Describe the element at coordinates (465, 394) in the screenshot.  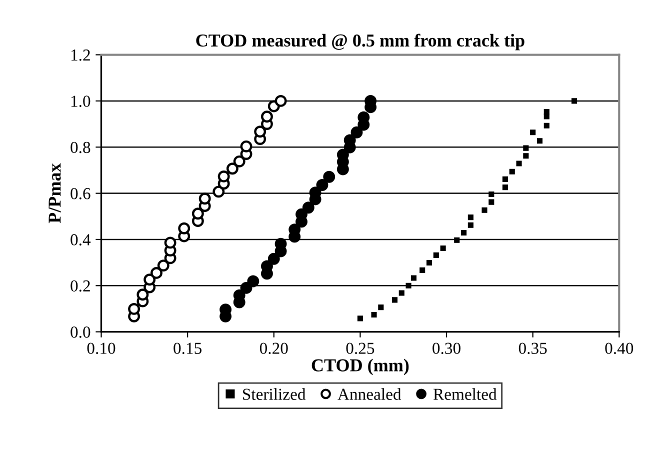
I see `legend-label: Remelted` at that location.